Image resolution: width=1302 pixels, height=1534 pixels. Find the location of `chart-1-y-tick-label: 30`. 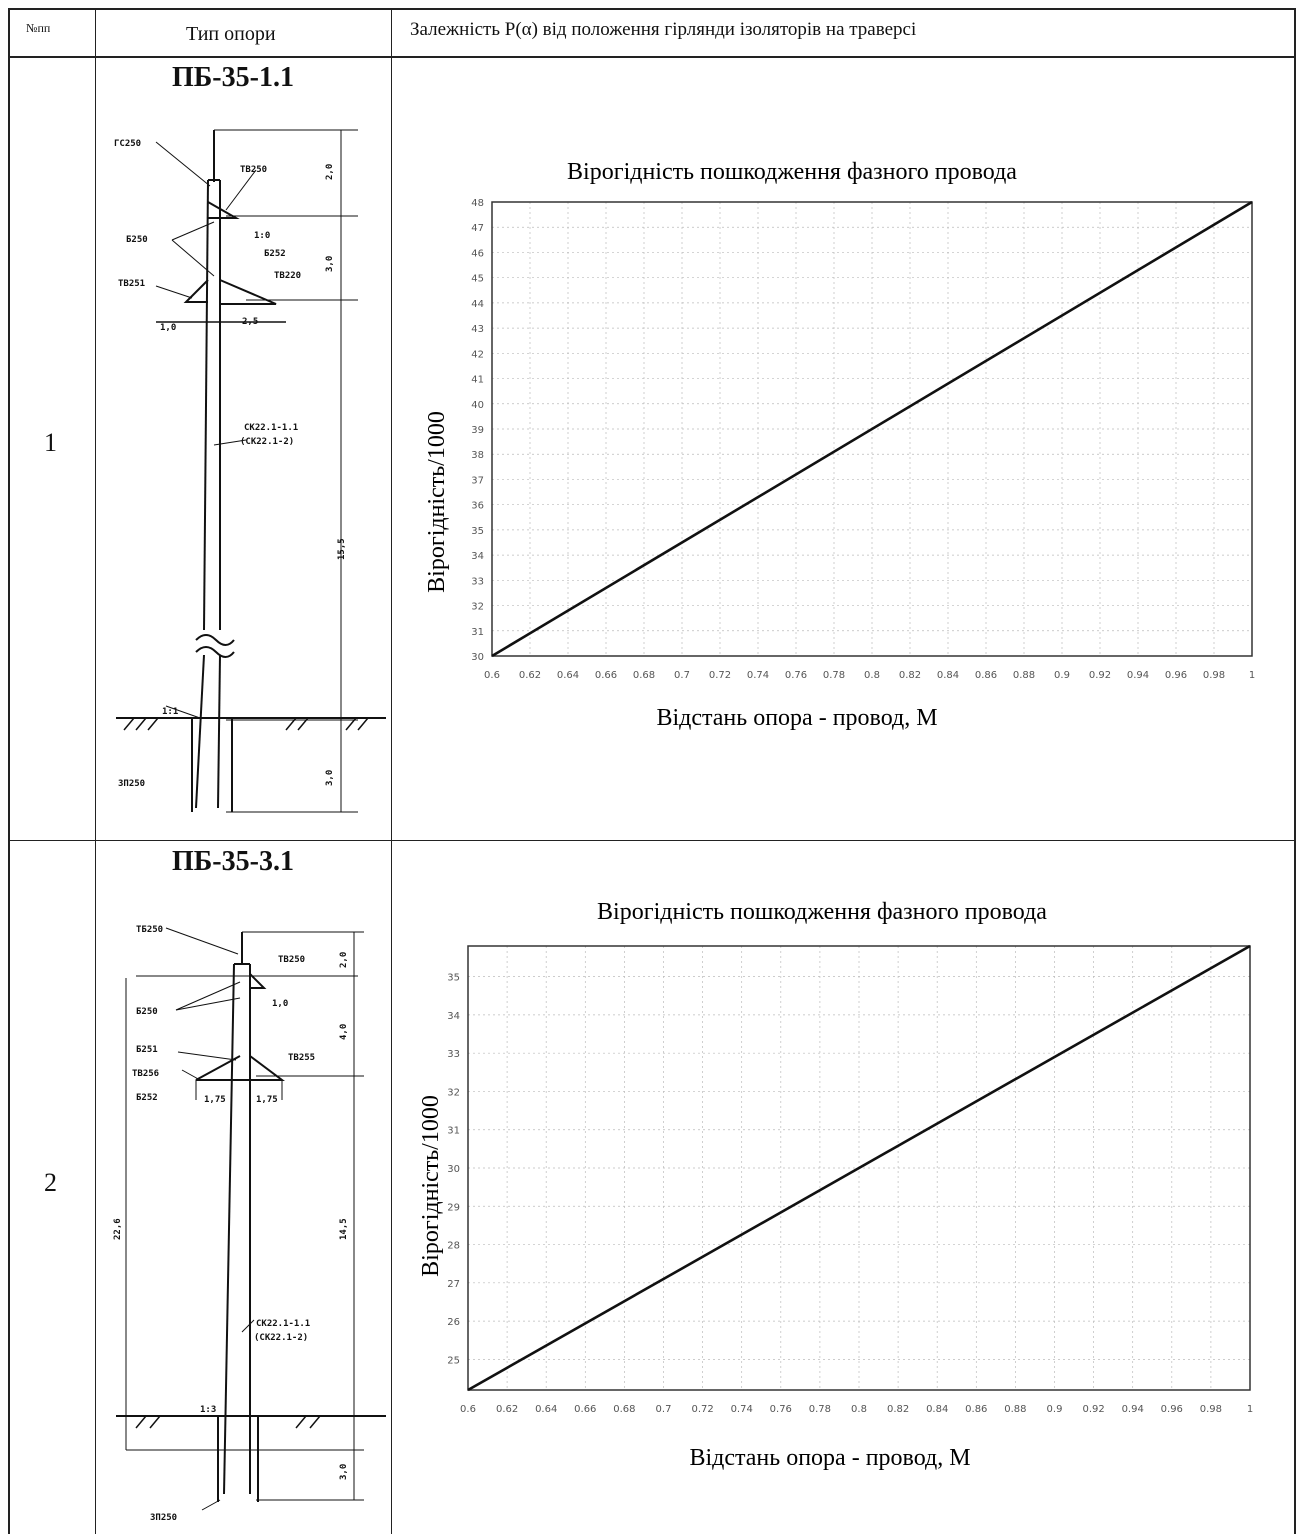

chart-1-y-tick-label: 30 is located at coordinates (477, 657).